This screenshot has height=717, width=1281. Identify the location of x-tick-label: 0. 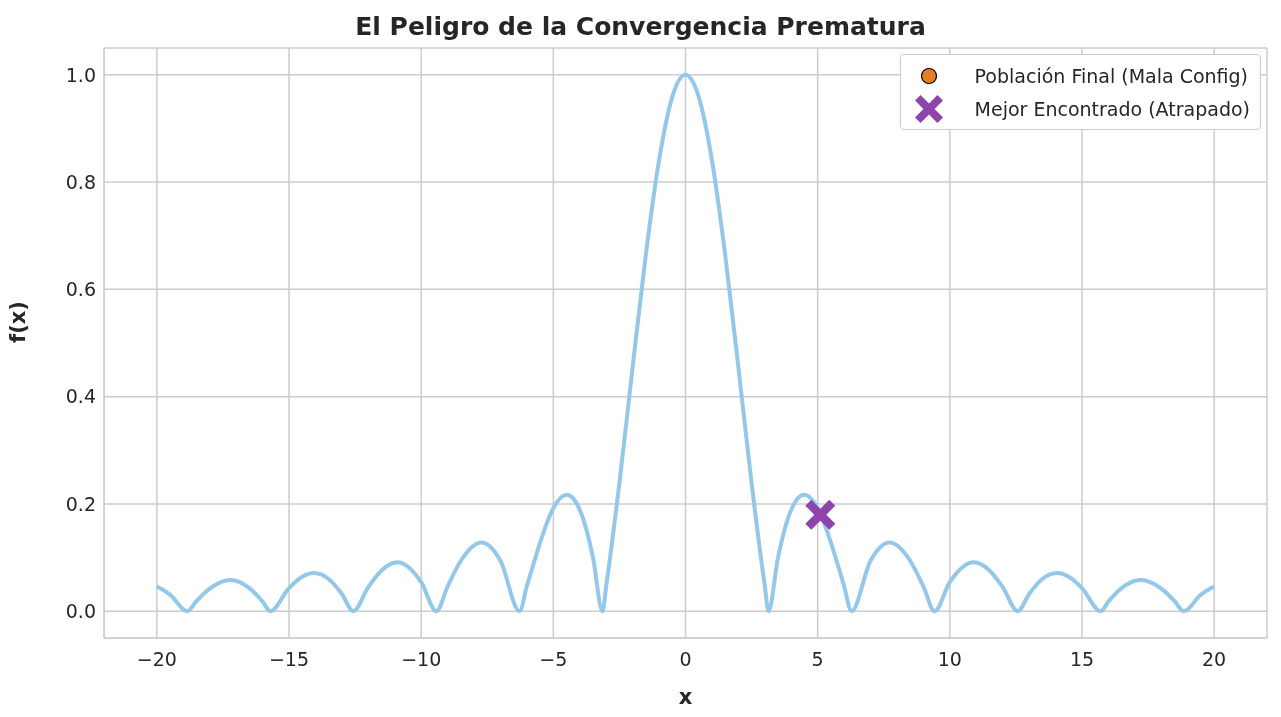
(685, 659).